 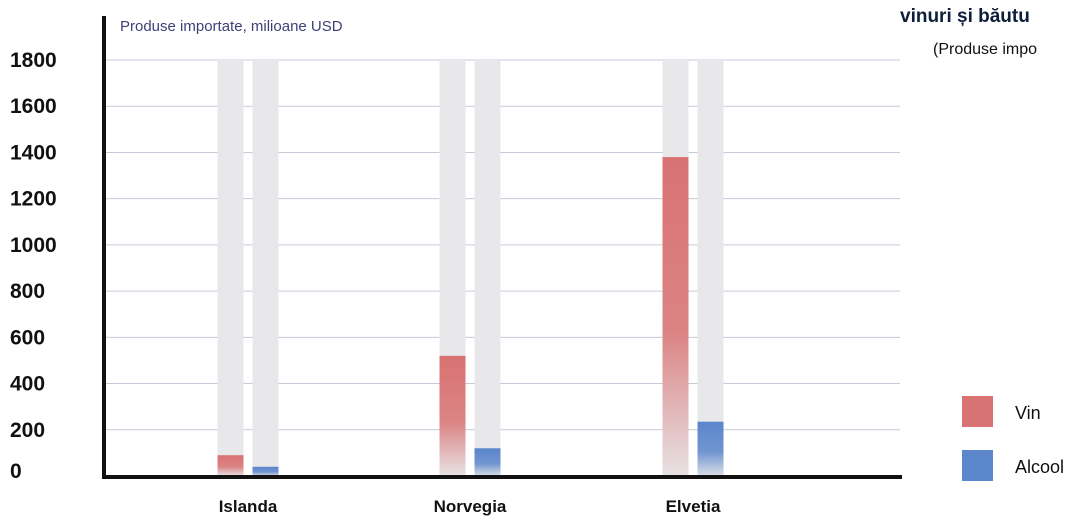 What do you see at coordinates (27, 384) in the screenshot?
I see `y-tick-label-400: 400` at bounding box center [27, 384].